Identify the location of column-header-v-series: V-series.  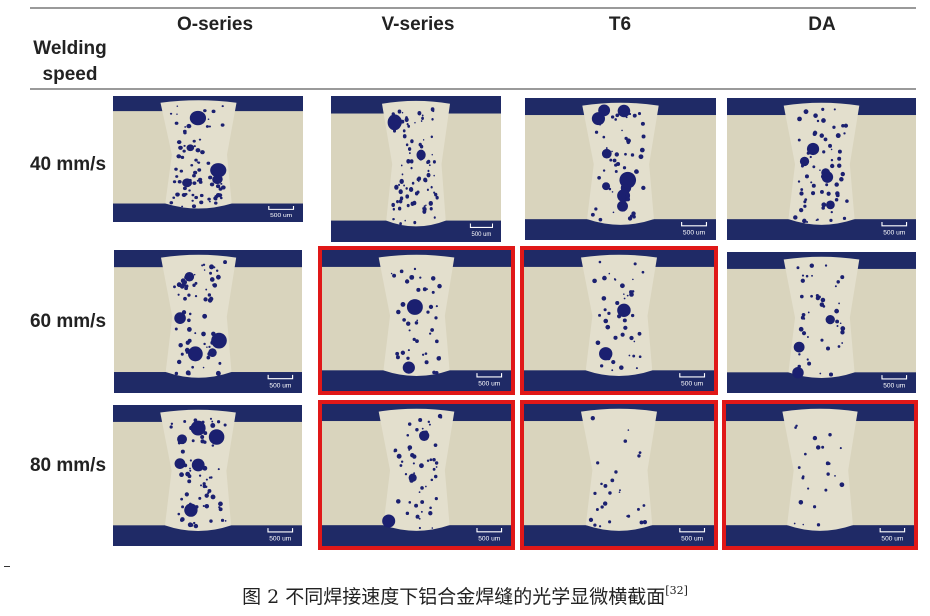
(418, 24).